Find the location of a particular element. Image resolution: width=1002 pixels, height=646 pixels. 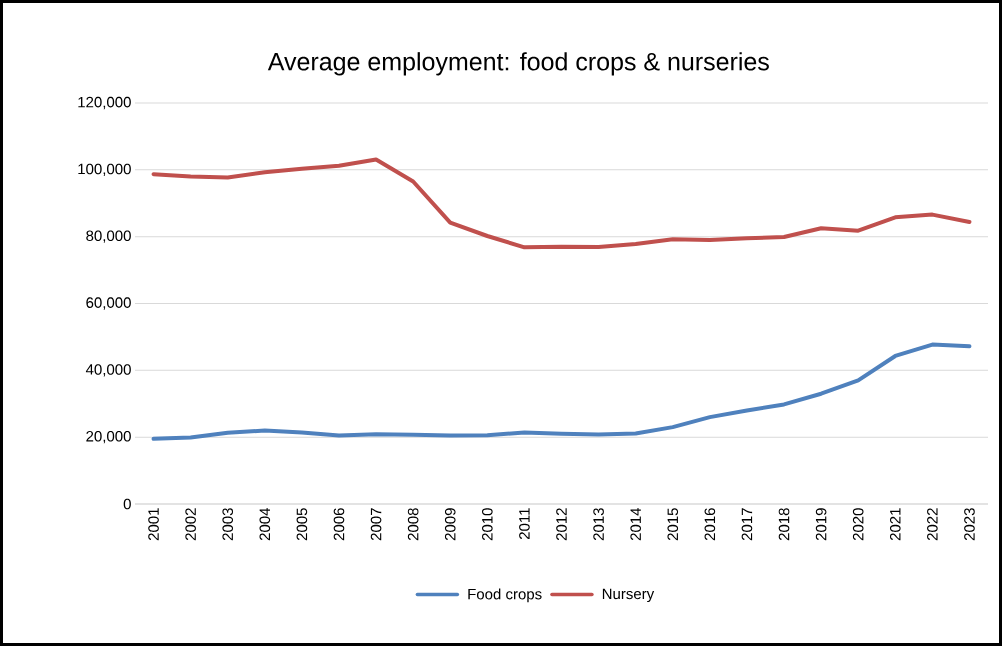

x-tick-label: 2014 is located at coordinates (635, 524).